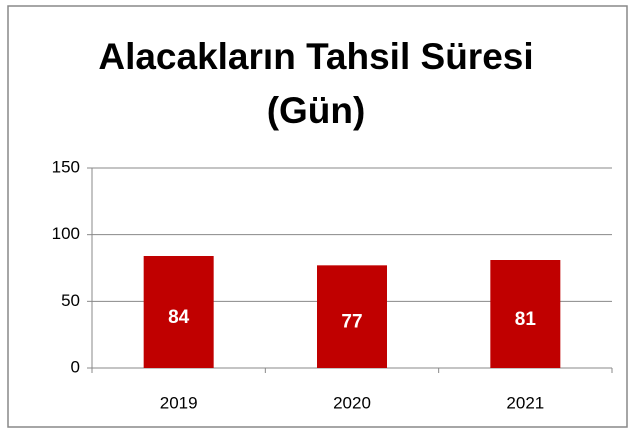 Image resolution: width=632 pixels, height=435 pixels. What do you see at coordinates (66, 233) in the screenshot?
I see `y-tick-label: 100` at bounding box center [66, 233].